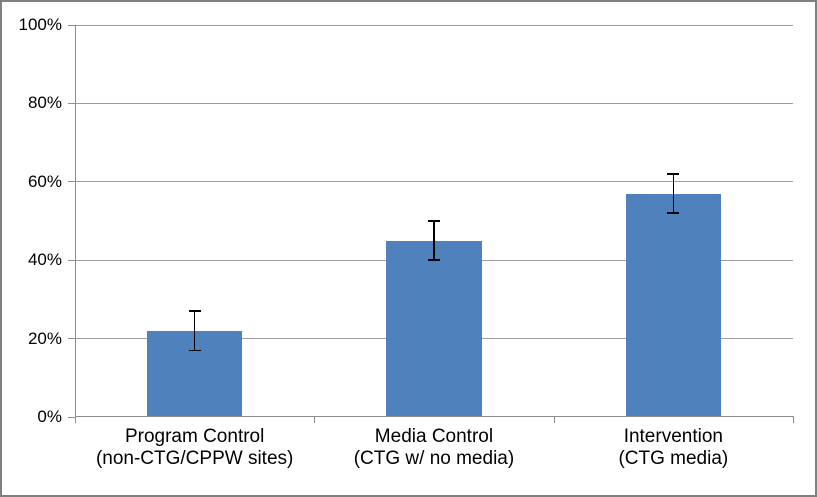  I want to click on error-bar-cap-bottom-media-control, so click(434, 260).